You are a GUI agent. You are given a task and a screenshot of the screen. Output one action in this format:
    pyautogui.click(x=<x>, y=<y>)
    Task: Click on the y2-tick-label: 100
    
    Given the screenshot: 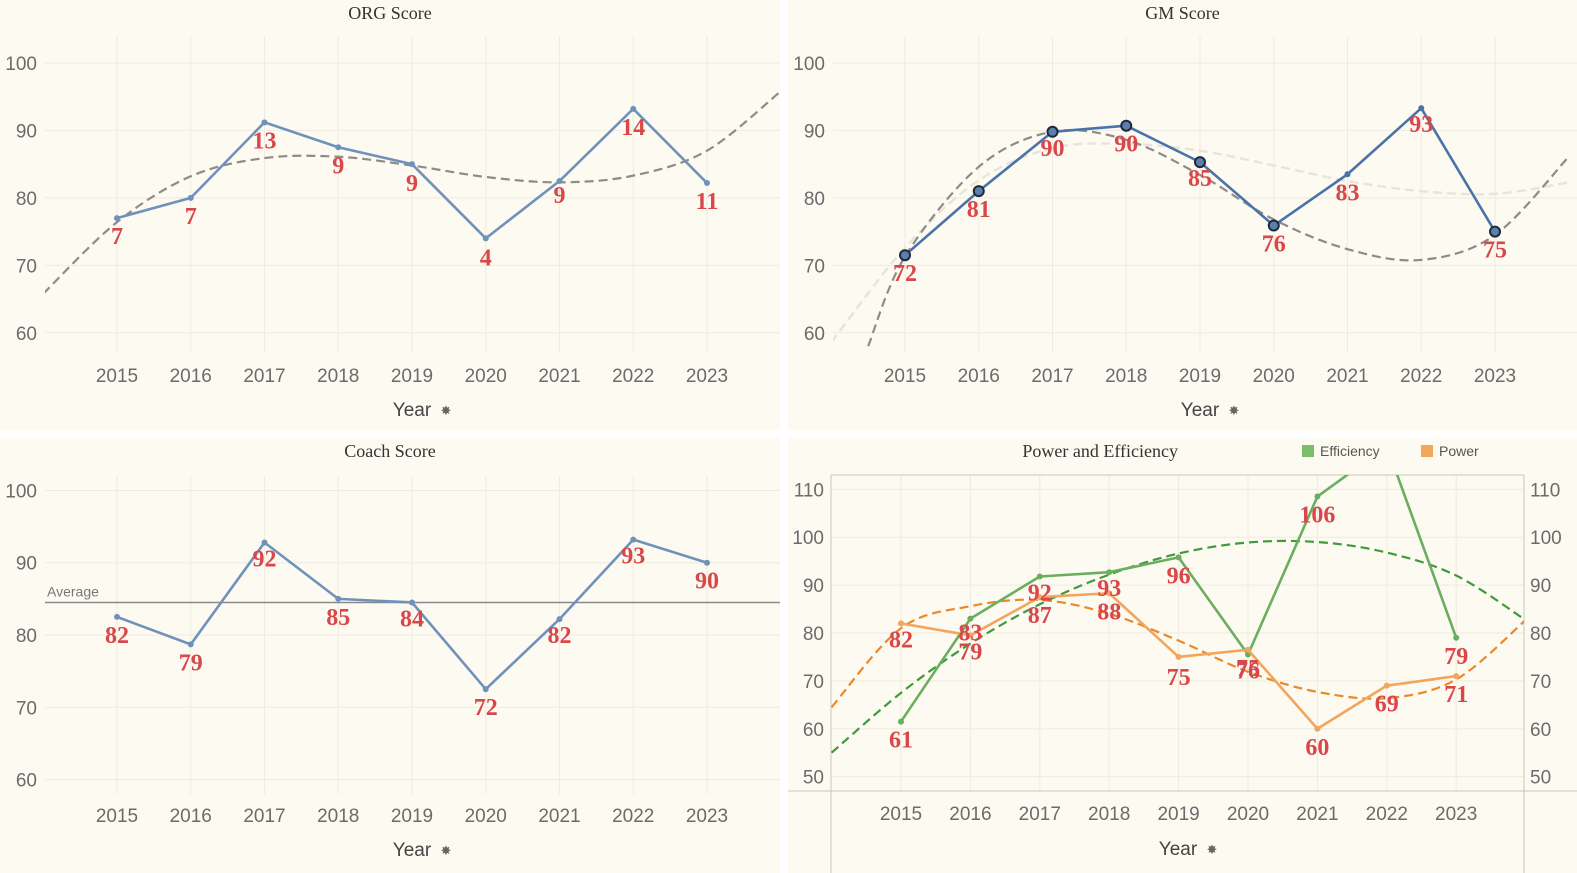 What is the action you would take?
    pyautogui.click(x=1546, y=538)
    